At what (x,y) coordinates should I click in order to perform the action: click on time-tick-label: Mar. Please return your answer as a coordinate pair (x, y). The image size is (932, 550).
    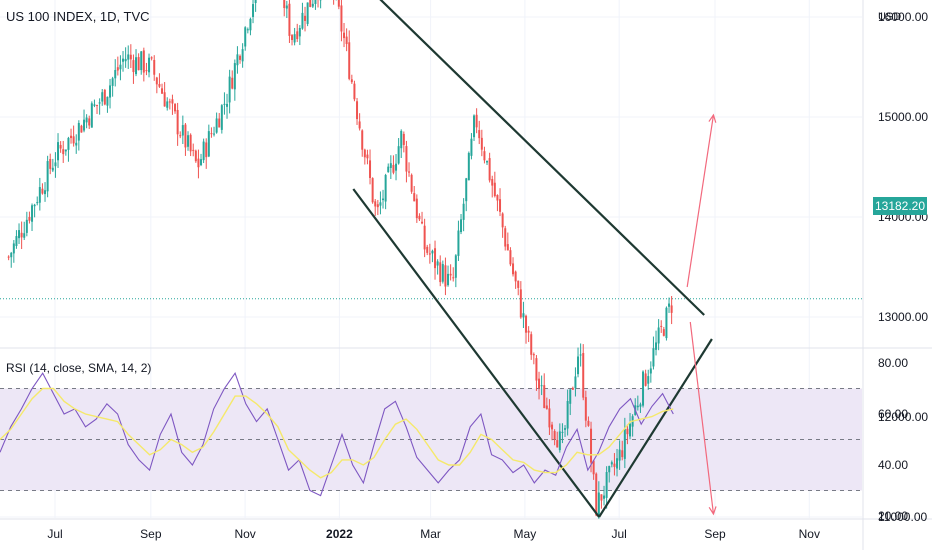
    Looking at the image, I should click on (430, 534).